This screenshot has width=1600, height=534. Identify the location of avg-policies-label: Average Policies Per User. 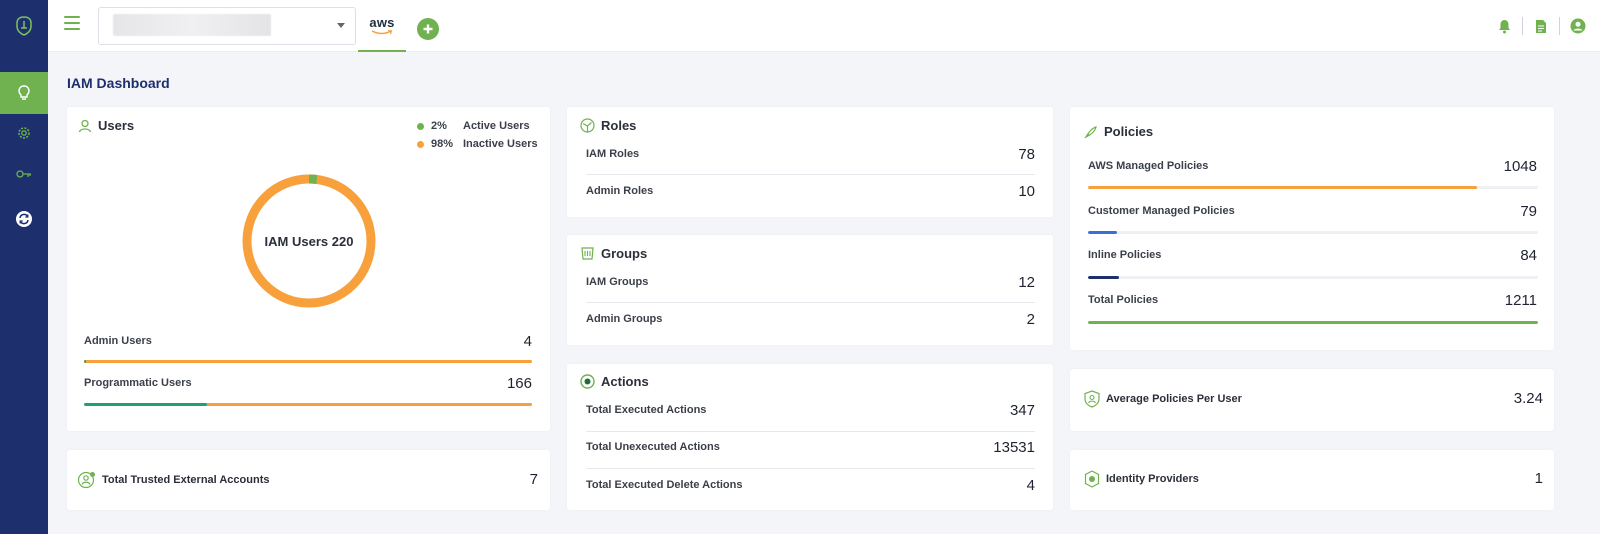
(1174, 399).